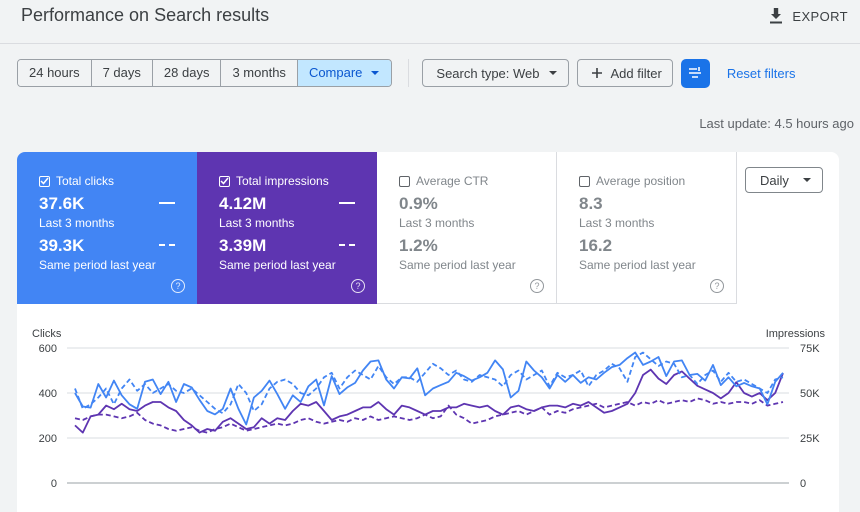 The height and width of the screenshot is (512, 860). I want to click on download-icon, so click(776, 16).